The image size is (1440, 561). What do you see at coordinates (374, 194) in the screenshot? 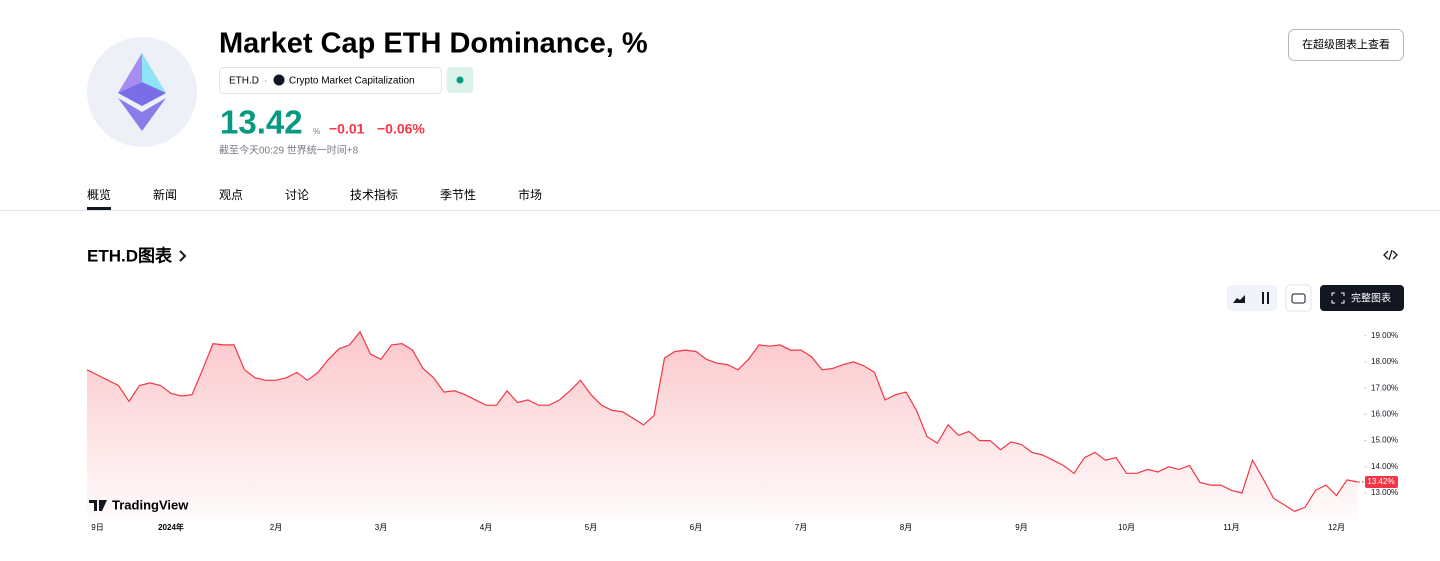
I see `tab: 技术指标` at bounding box center [374, 194].